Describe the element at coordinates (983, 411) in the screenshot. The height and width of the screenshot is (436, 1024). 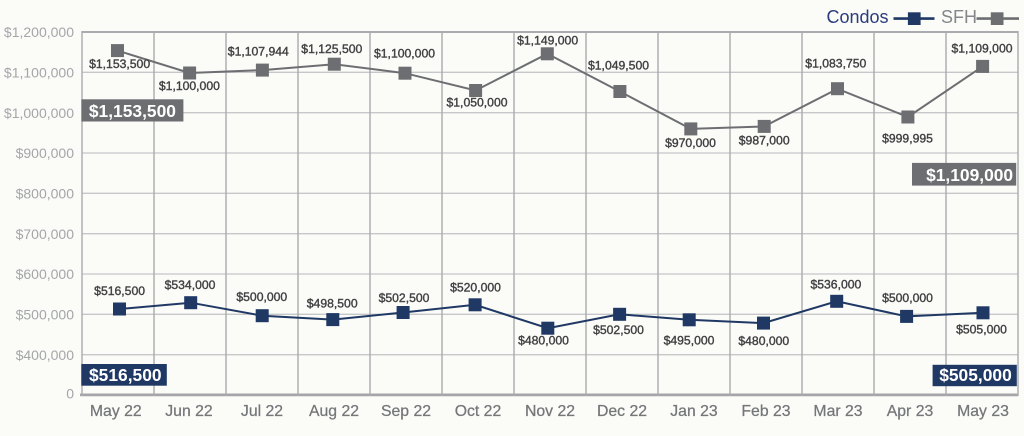
I see `svg-text: May 23` at that location.